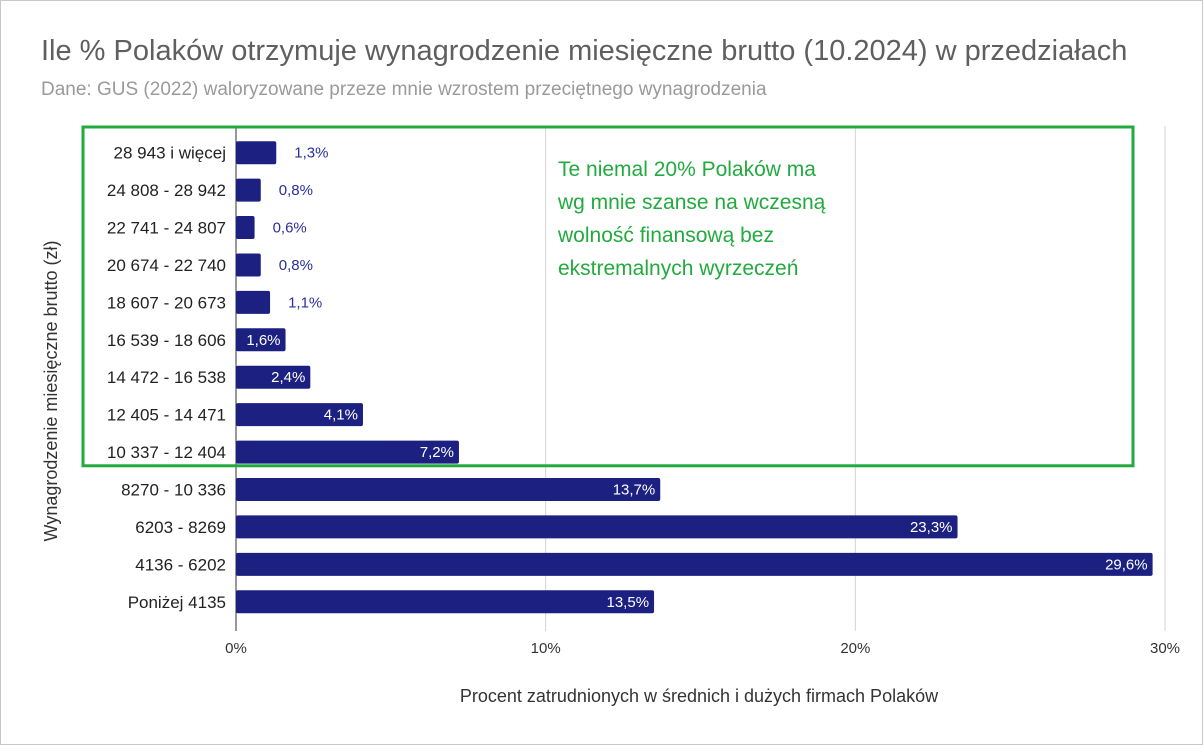 This screenshot has height=745, width=1203. I want to click on category-label: 6203 - 8269, so click(180, 527).